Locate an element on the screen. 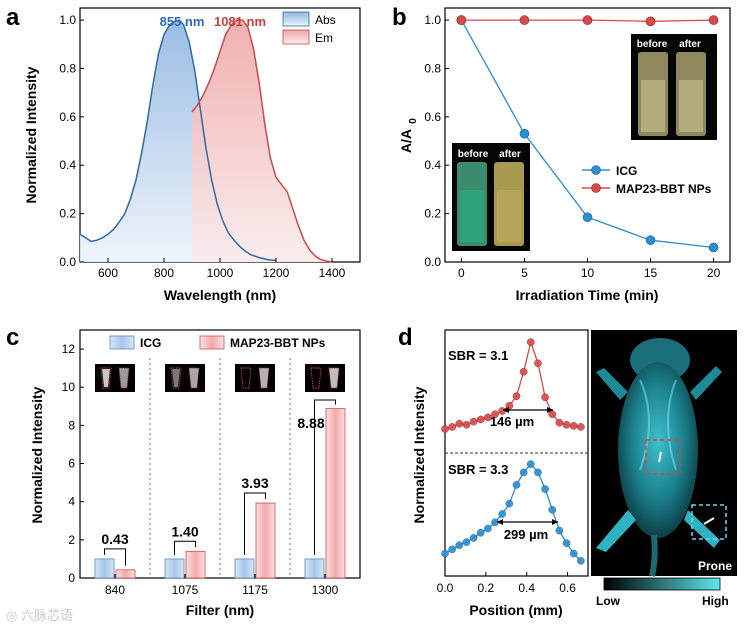  inset-photo-right: before after is located at coordinates (674, 87).